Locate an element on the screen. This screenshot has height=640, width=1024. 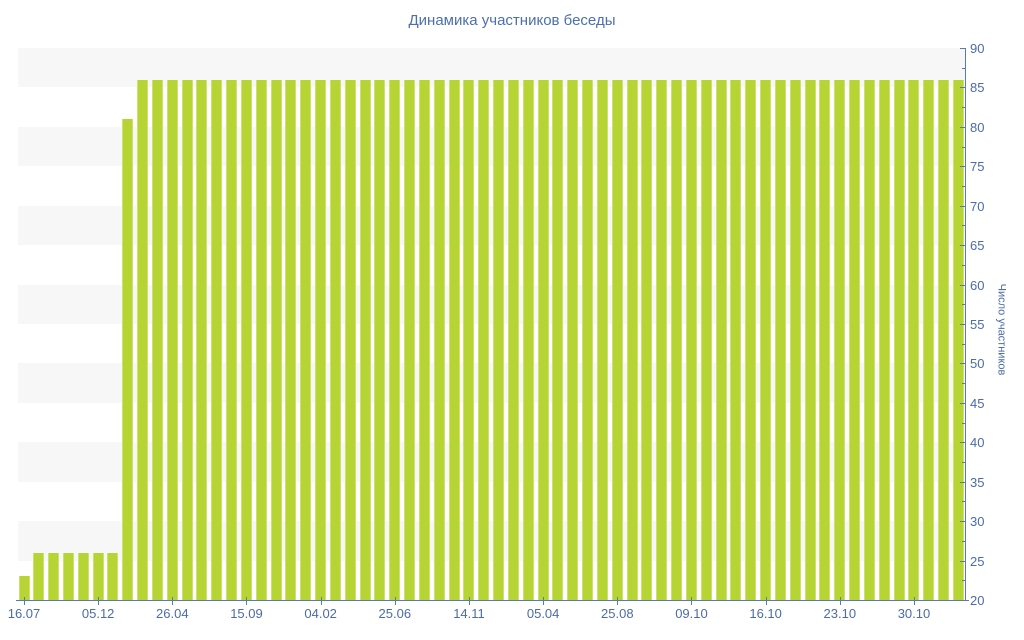
x-tick-label: 04.02 is located at coordinates (320, 613).